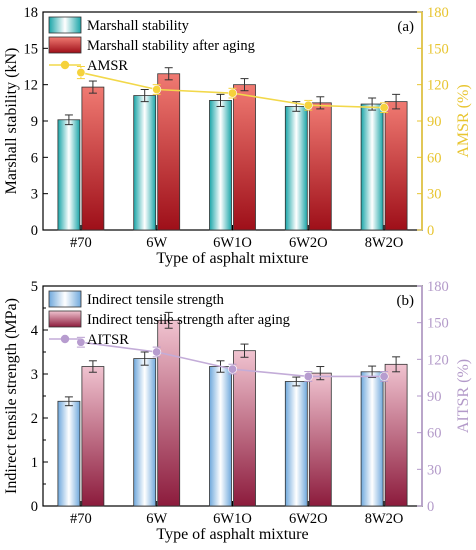 The width and height of the screenshot is (476, 550). Describe the element at coordinates (108, 340) in the screenshot. I see `legend-label-line: AITSR` at that location.